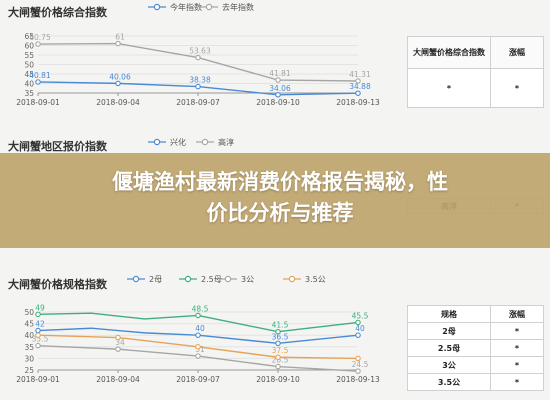 The image size is (550, 400). Describe the element at coordinates (120, 76) in the screenshot. I see `data-label: 40.06` at that location.